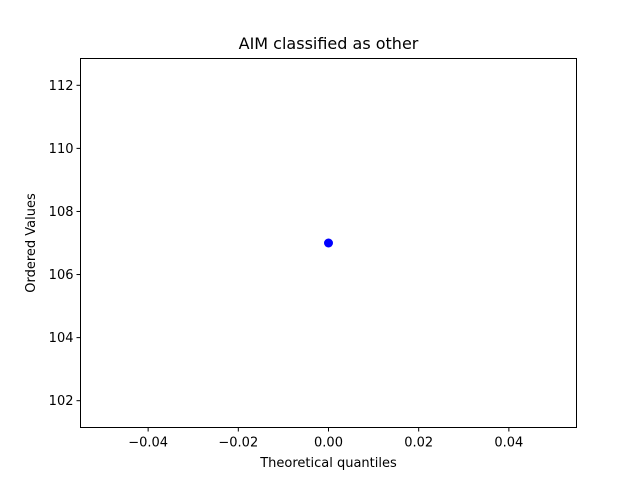 This screenshot has width=640, height=484. I want to click on y-tick-label: 110, so click(61, 149).